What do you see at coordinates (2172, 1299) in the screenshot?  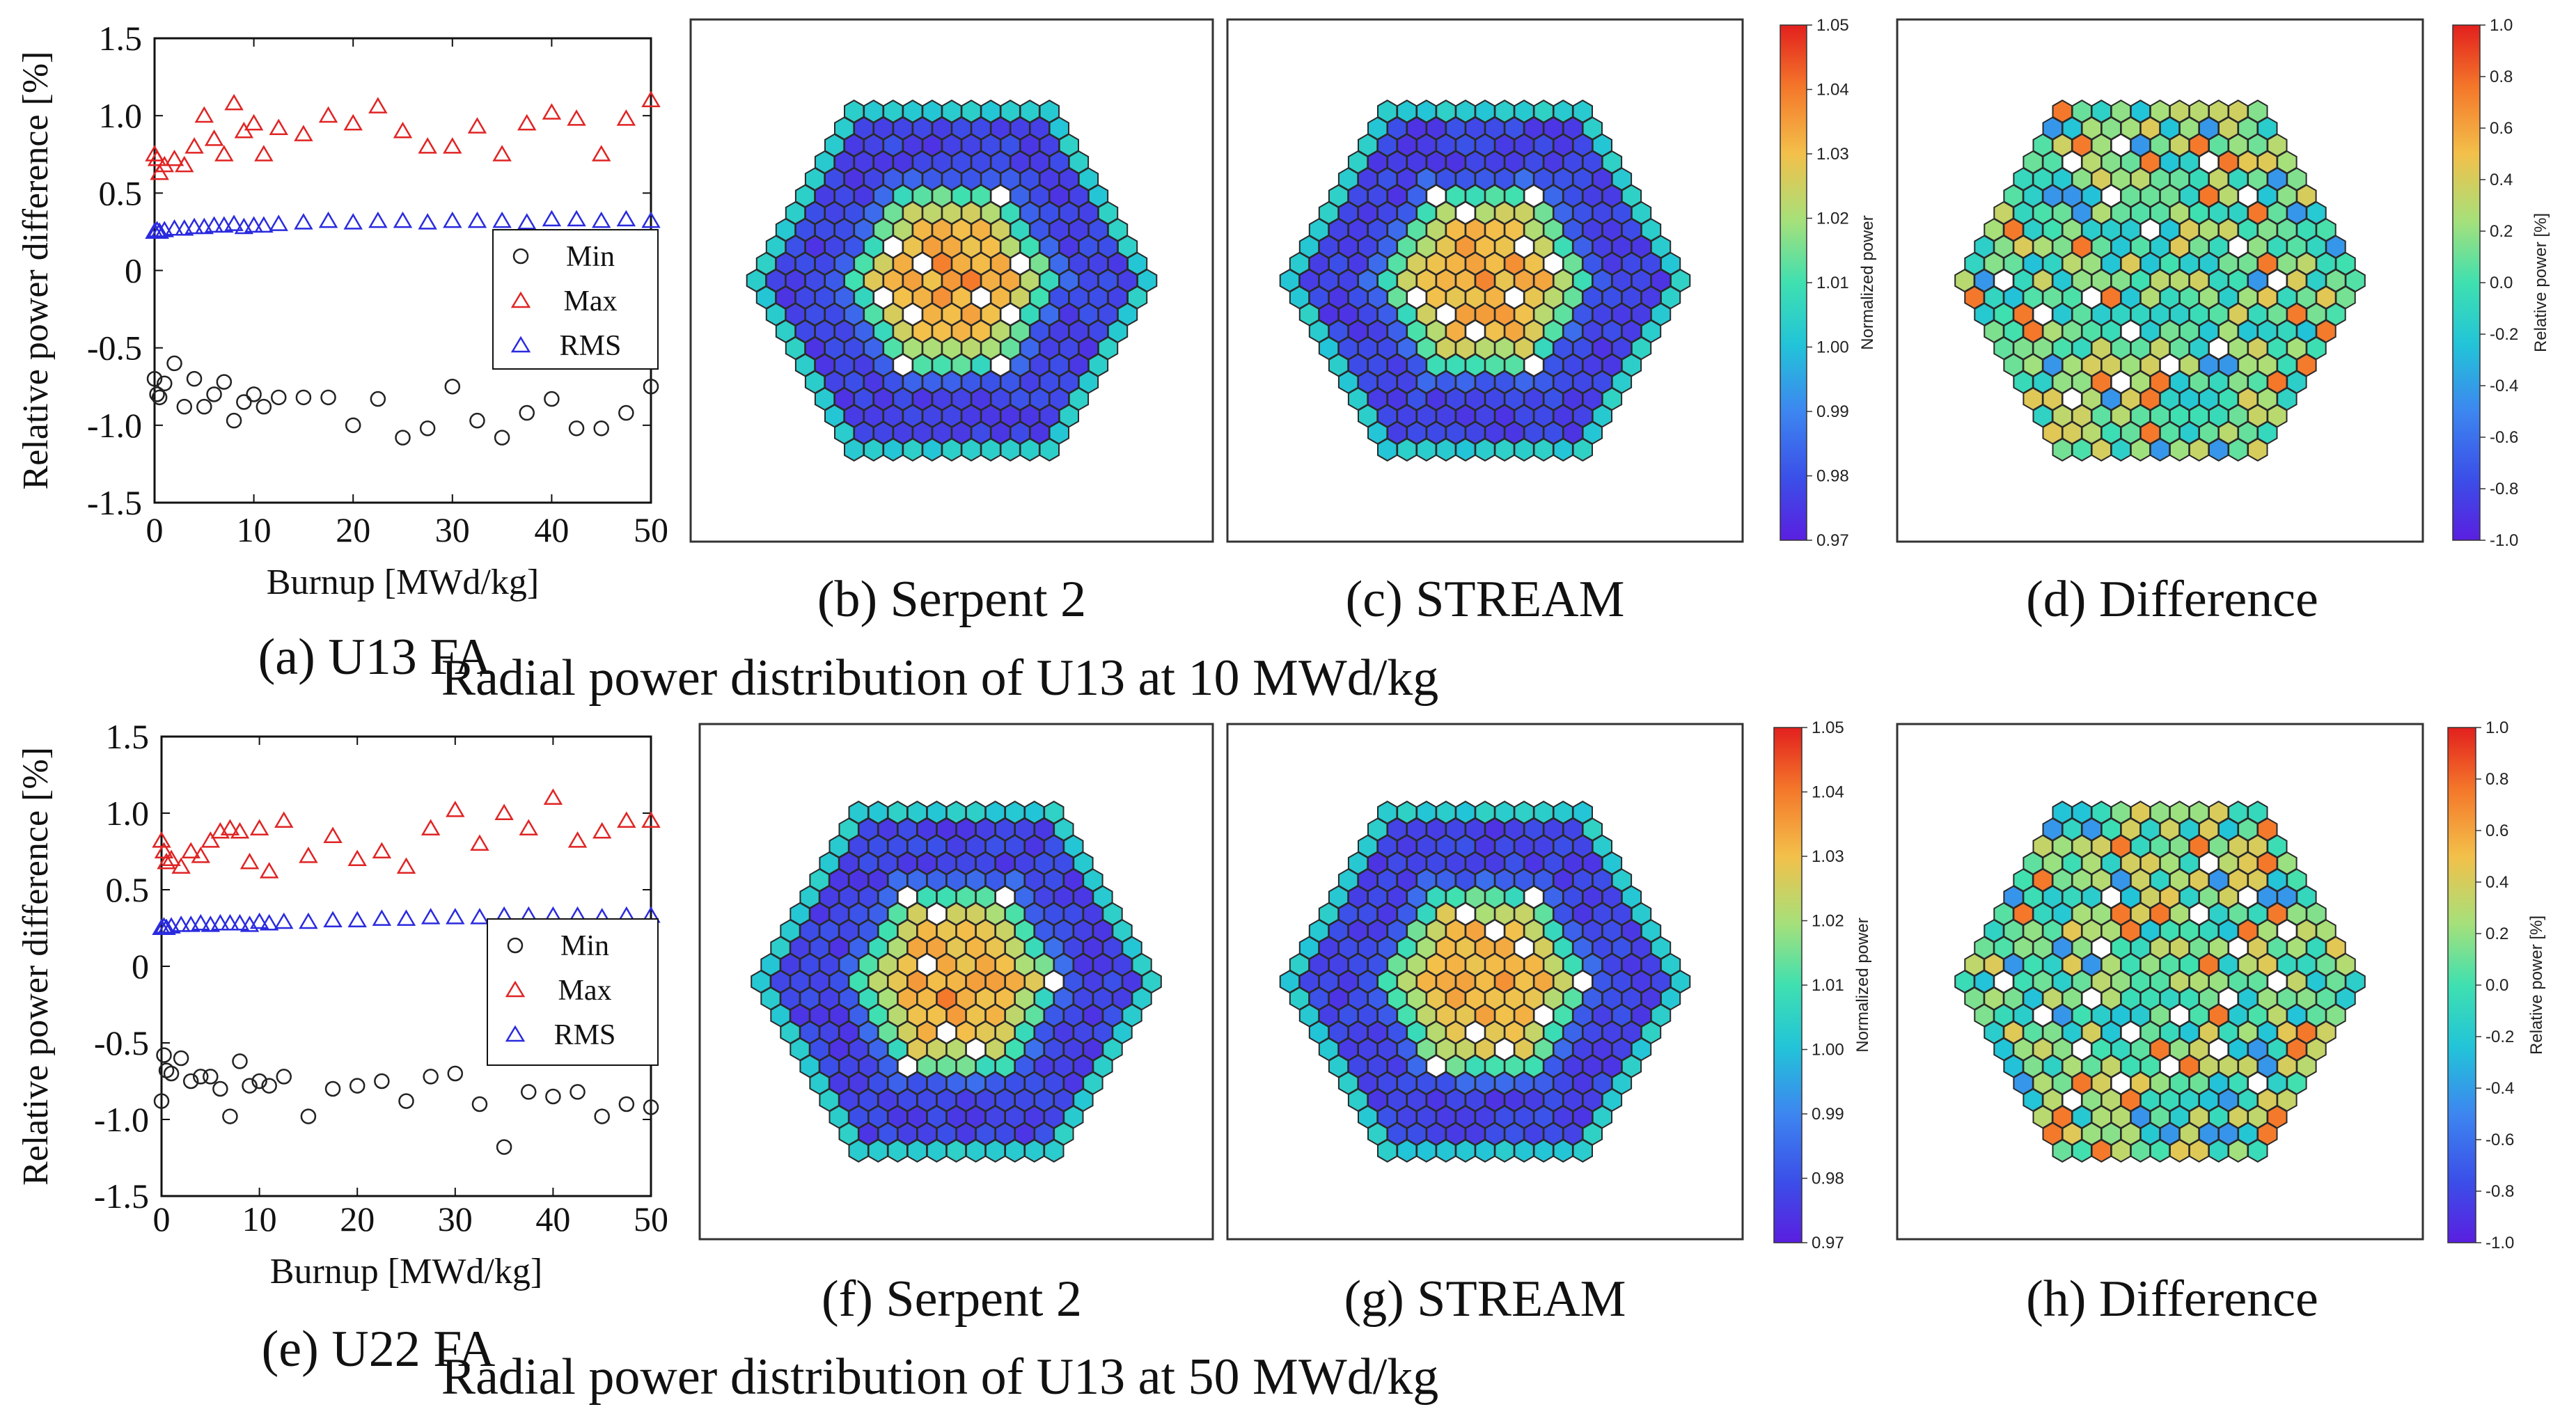 I see `panel-caption: (h) Difference` at bounding box center [2172, 1299].